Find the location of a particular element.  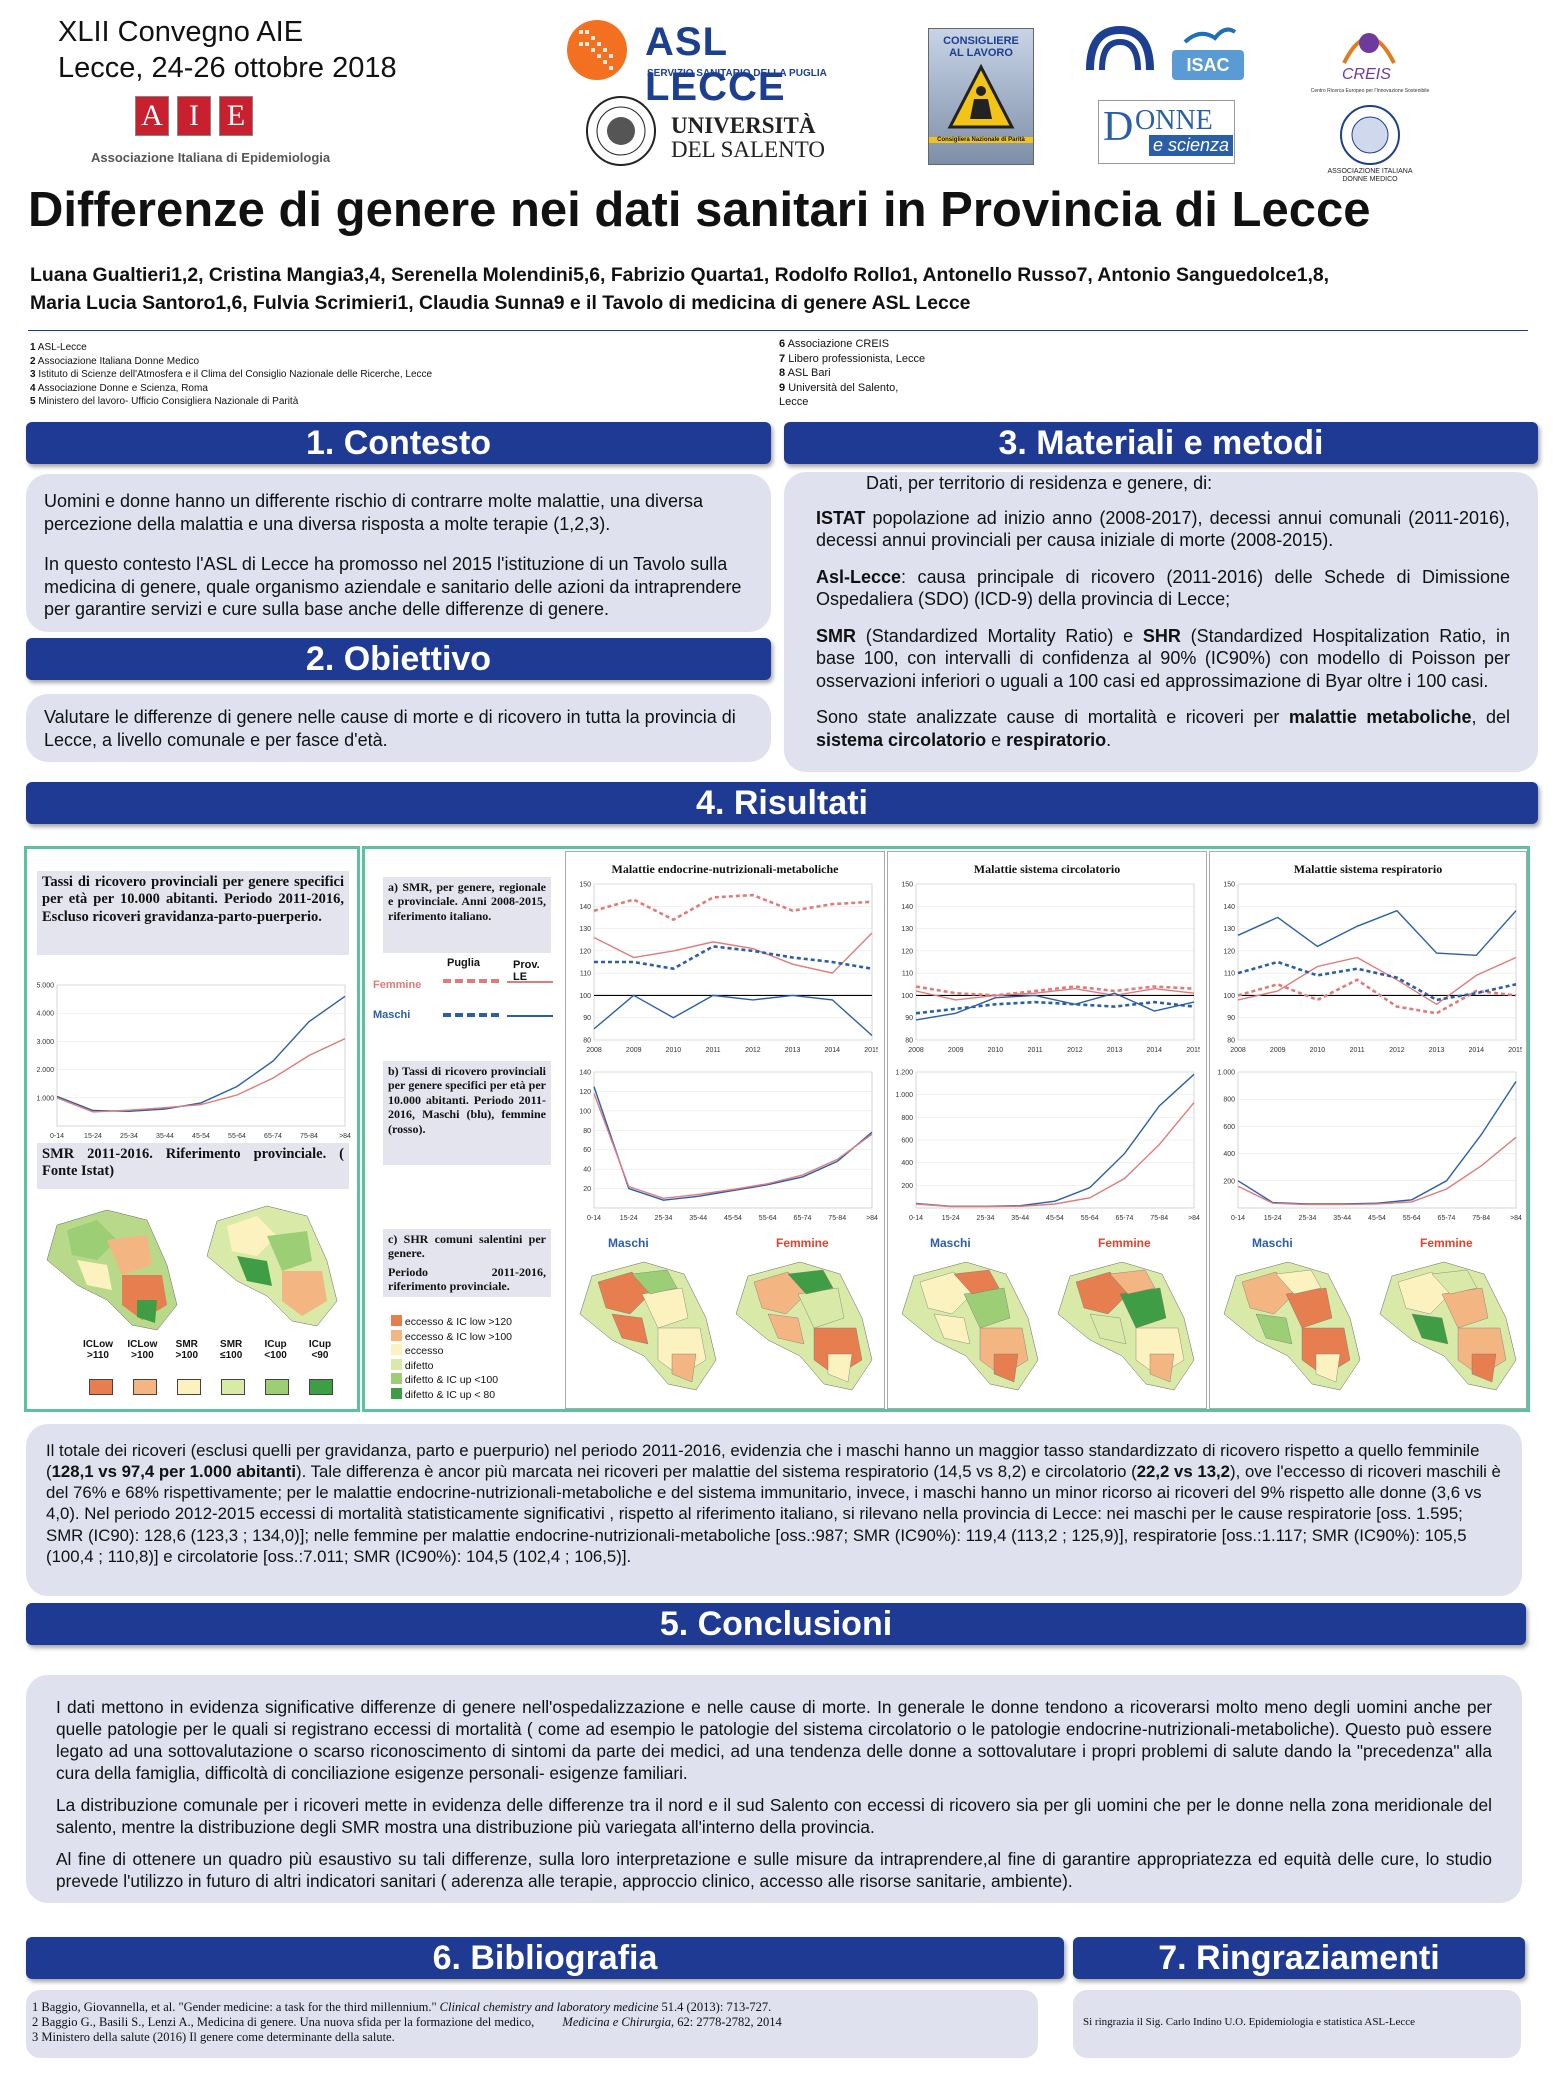

smr-legend-swatches is located at coordinates (211, 1387).